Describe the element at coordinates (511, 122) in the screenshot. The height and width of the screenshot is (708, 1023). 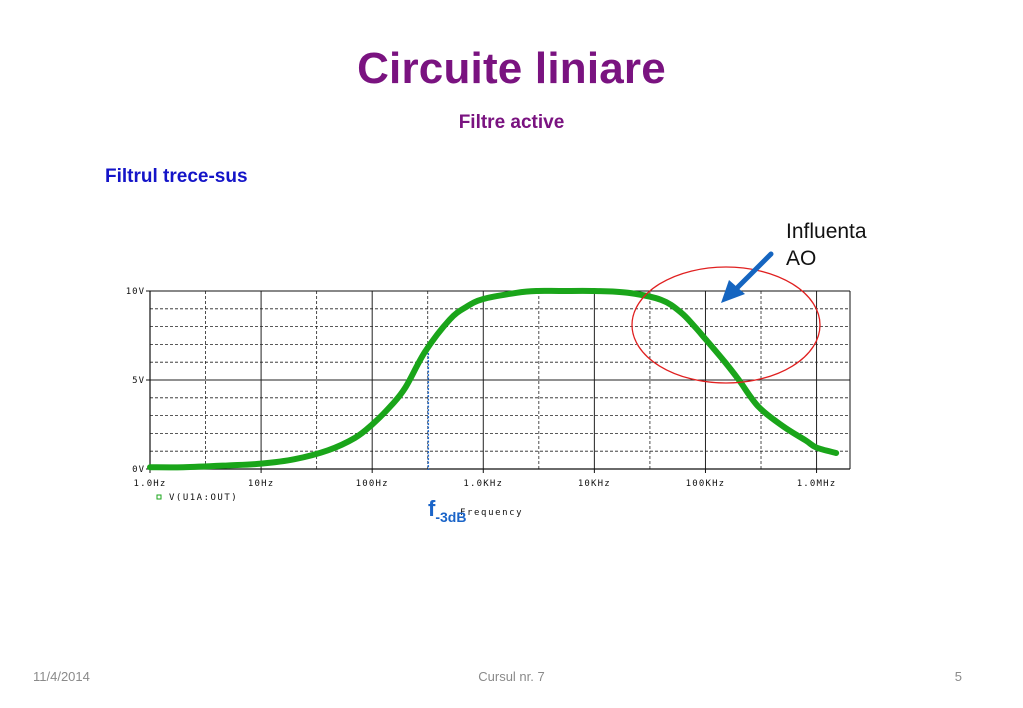
I see `slide-subtitle: Filtre active` at that location.